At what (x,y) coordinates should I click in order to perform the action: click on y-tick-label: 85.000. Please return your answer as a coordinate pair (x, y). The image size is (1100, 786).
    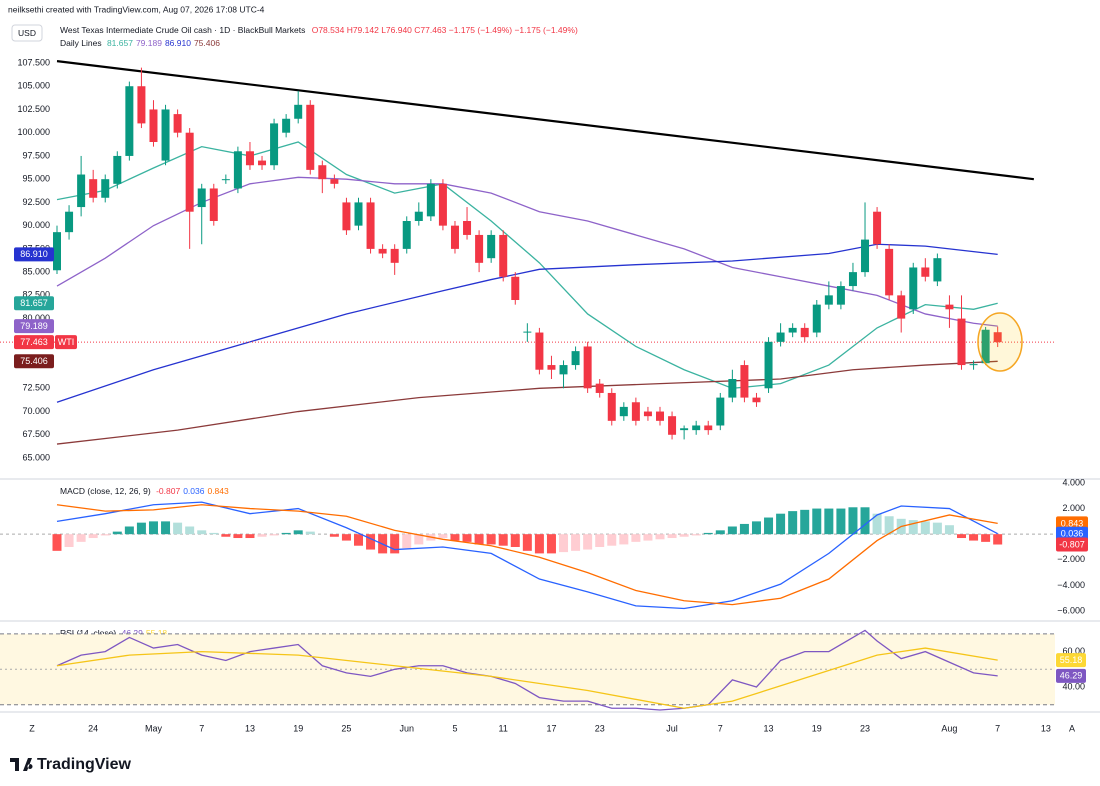
    Looking at the image, I should click on (36, 271).